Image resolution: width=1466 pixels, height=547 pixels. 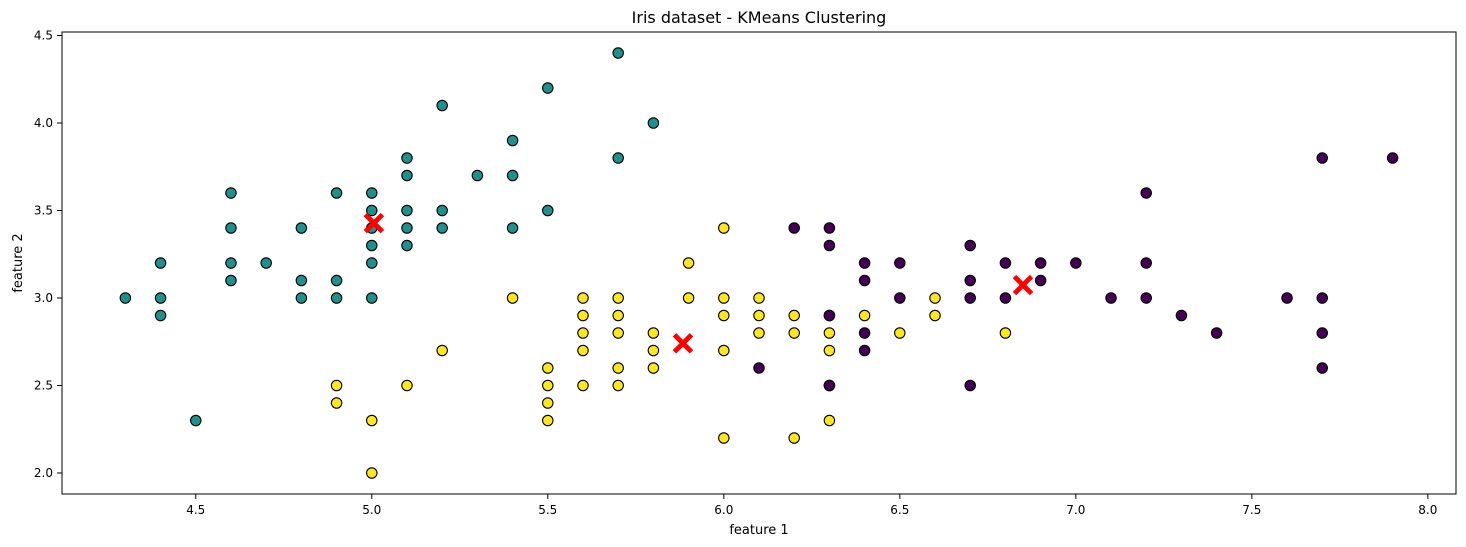 I want to click on y-tick-label: 3.0, so click(x=43, y=298).